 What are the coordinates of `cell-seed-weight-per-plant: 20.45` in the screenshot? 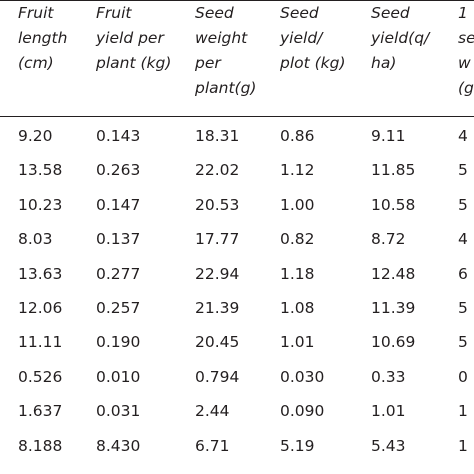 It's located at (217, 342).